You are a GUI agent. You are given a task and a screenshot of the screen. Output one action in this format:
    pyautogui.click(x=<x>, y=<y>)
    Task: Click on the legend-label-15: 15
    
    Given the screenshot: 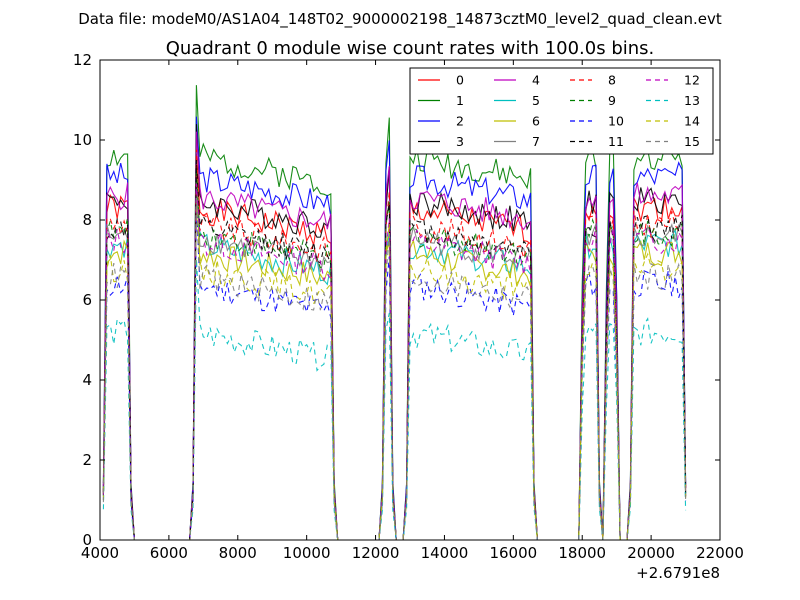 What is the action you would take?
    pyautogui.click(x=692, y=141)
    